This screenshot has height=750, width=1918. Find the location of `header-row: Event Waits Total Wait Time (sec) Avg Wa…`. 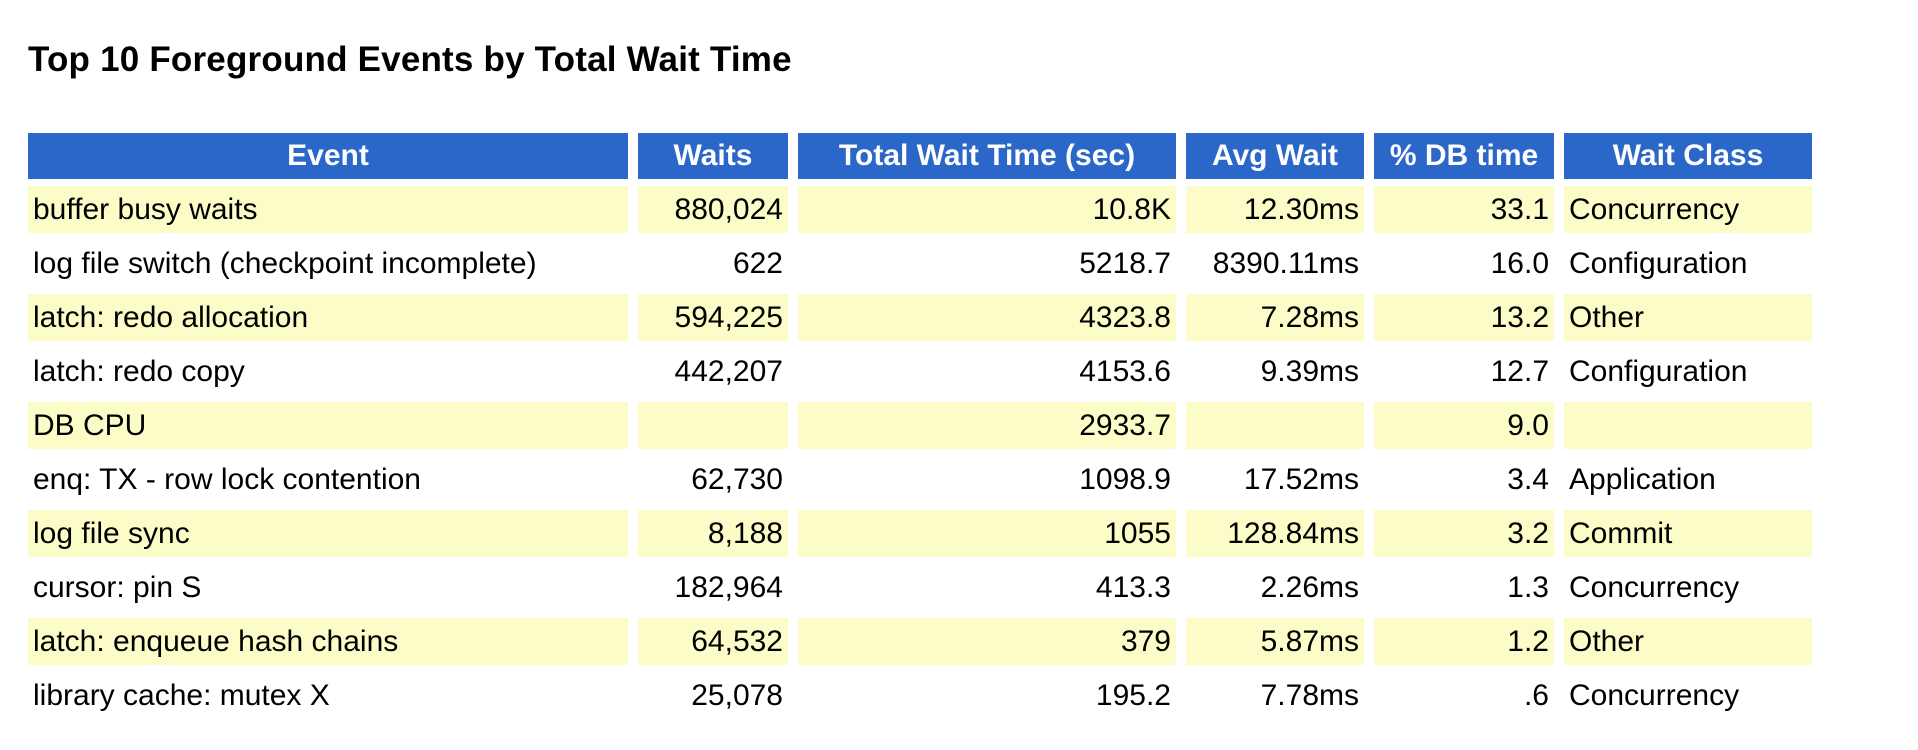

header-row: Event Waits Total Wait Time (sec) Avg Wa… is located at coordinates (920, 156).